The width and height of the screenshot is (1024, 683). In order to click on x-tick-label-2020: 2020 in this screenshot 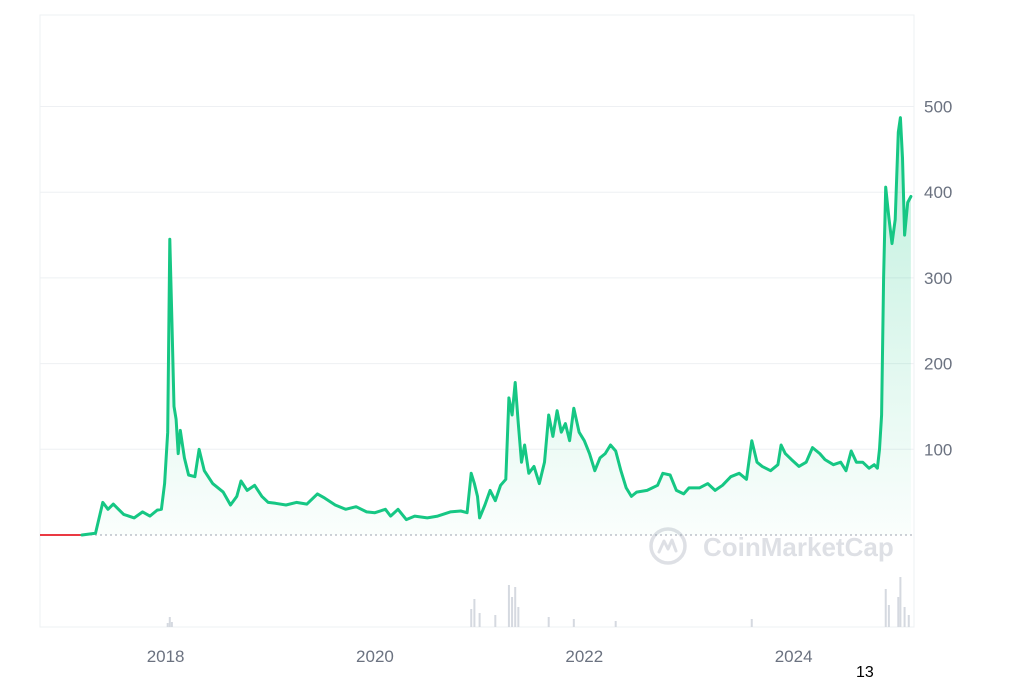, I will do `click(375, 656)`.